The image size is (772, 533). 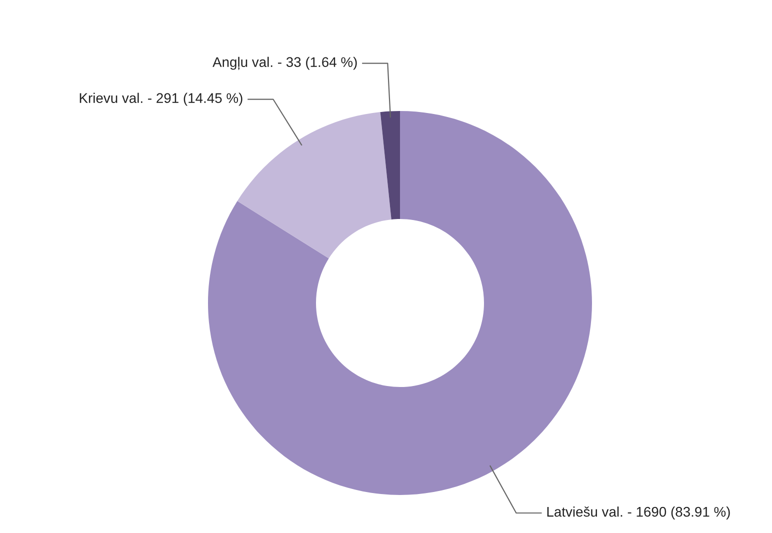 I want to click on slice-label: Krievu val. - 291 (14.45 %), so click(x=161, y=99).